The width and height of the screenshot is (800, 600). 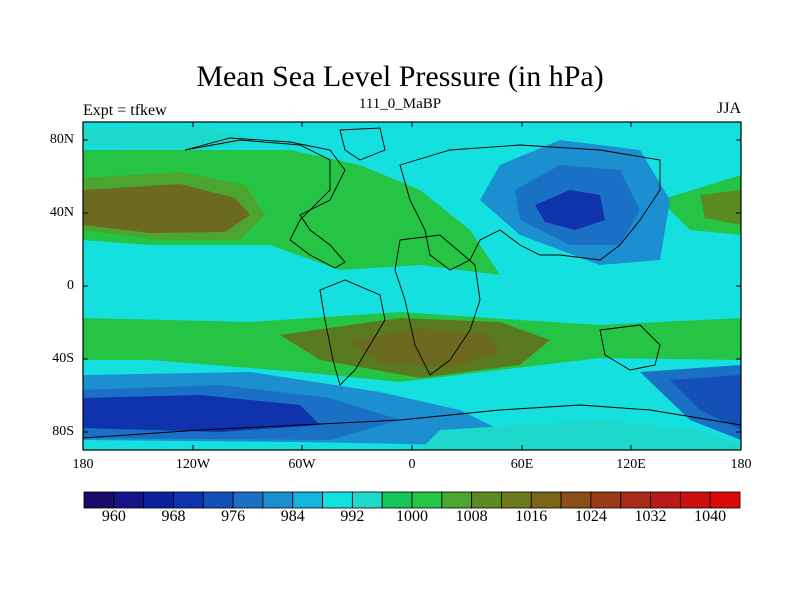 What do you see at coordinates (728, 108) in the screenshot?
I see `season-label: JJA` at bounding box center [728, 108].